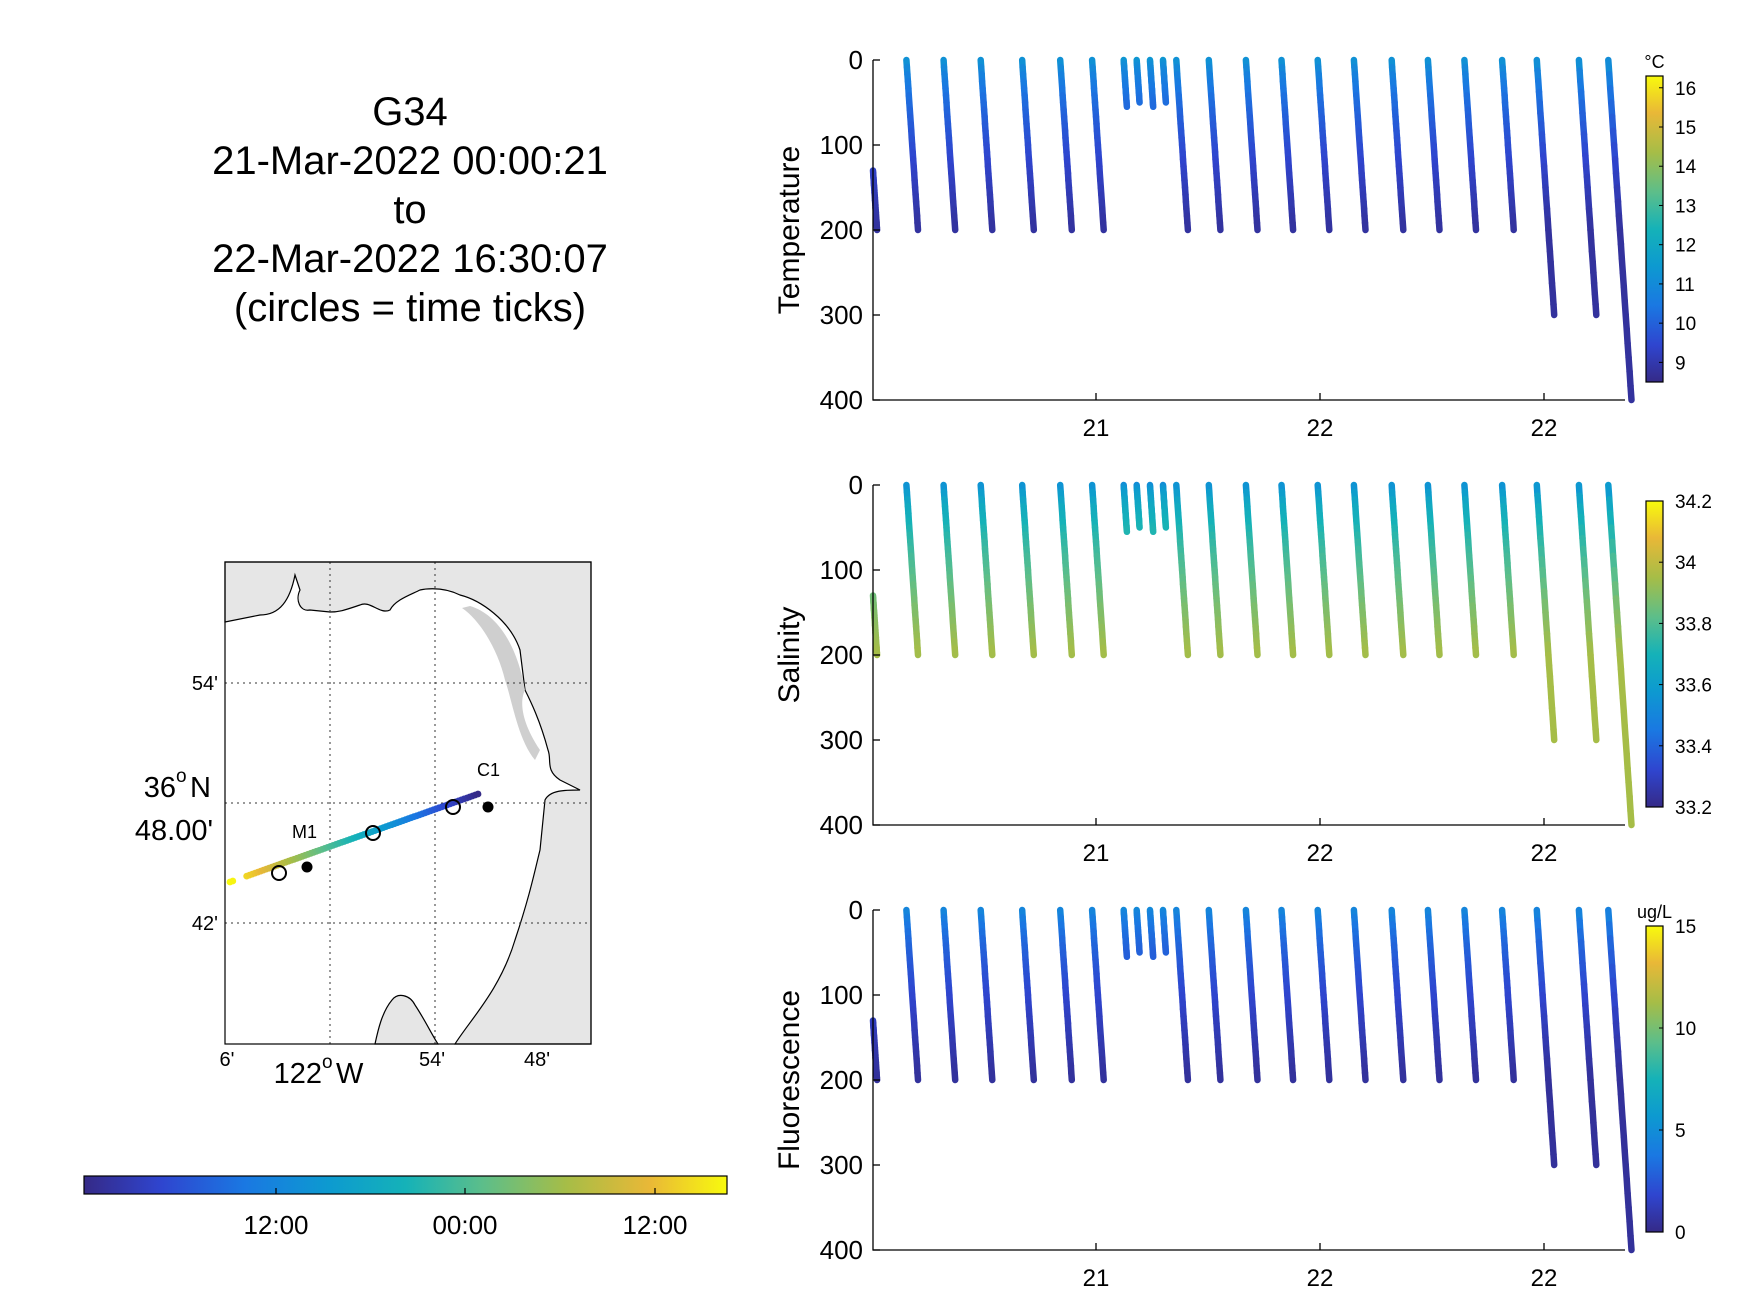  I want to click on y-axis-label: Fluorescence, so click(789, 1080).